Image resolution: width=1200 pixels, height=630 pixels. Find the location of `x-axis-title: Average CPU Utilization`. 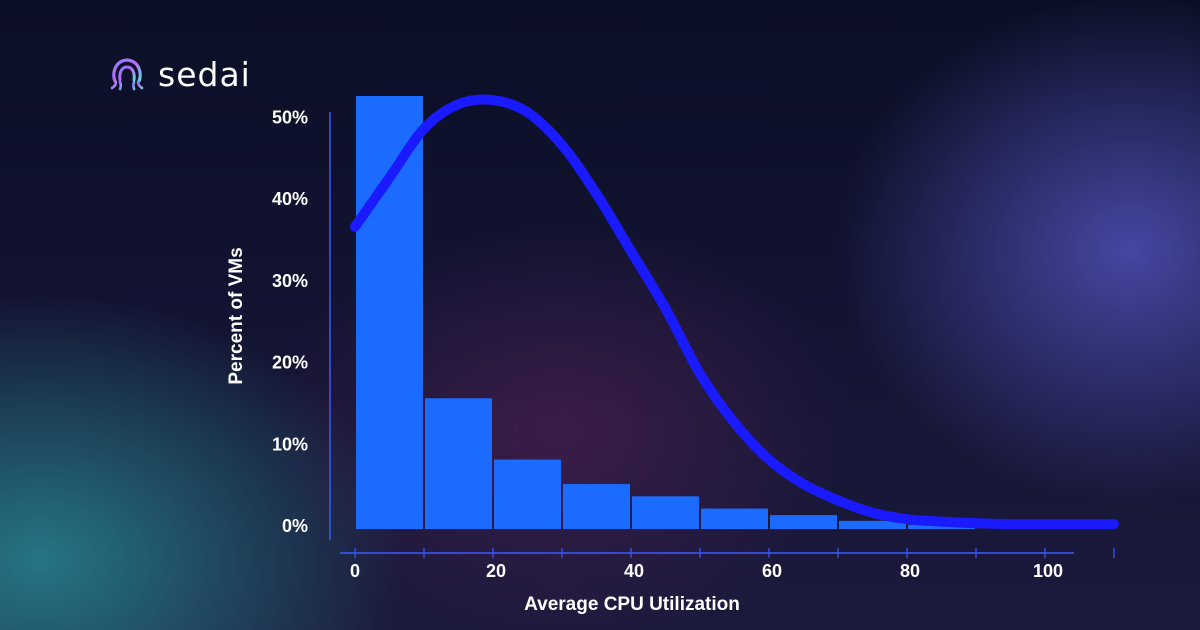

x-axis-title: Average CPU Utilization is located at coordinates (632, 604).